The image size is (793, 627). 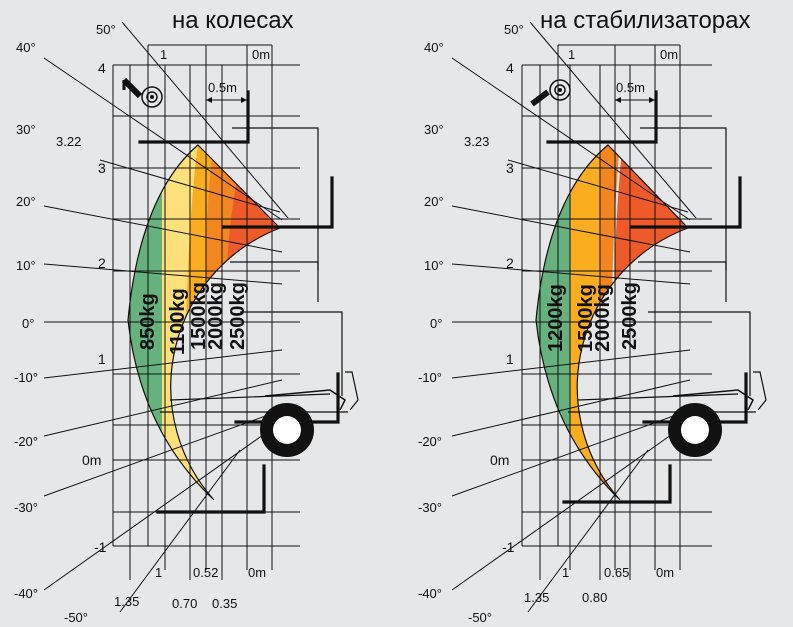 What do you see at coordinates (635, 100) in the screenshot?
I see `dimension-0-5m-stabilizers` at bounding box center [635, 100].